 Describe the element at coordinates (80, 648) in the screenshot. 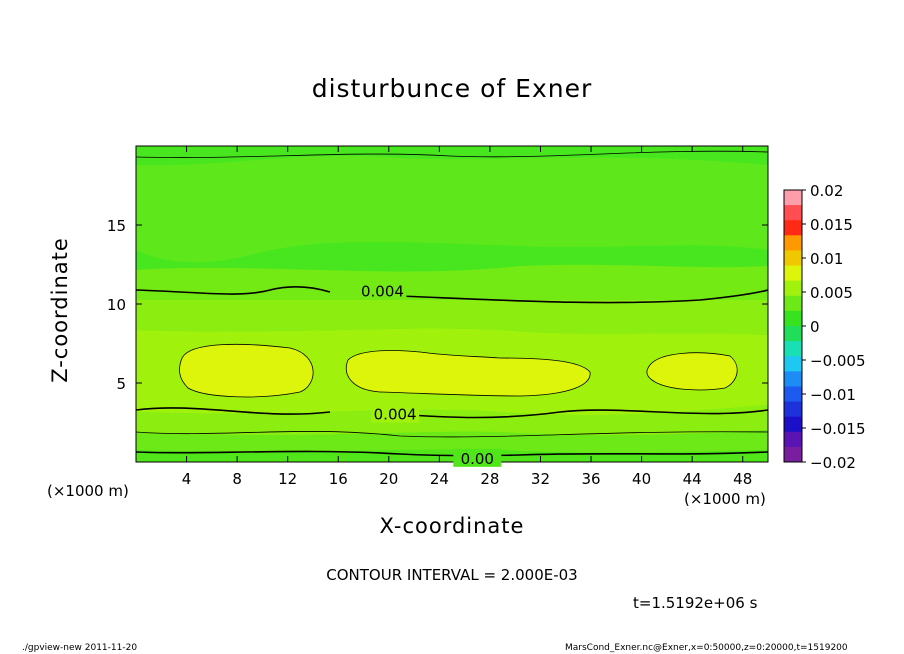

I see `footer-left: ./gpview-new 2011-11-20` at that location.